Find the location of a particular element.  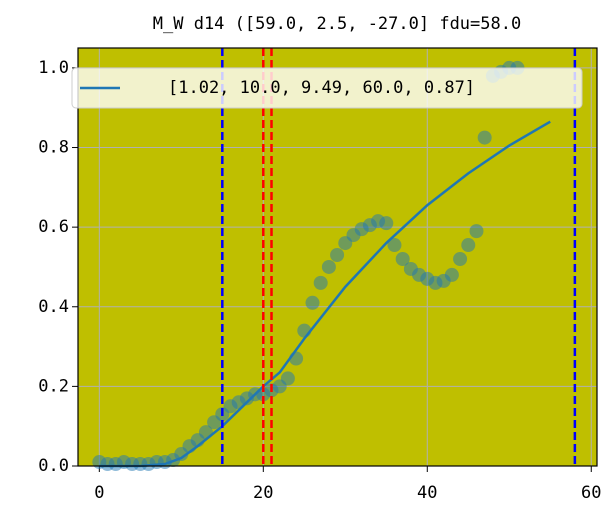

x-tick-label: 40 is located at coordinates (427, 493).